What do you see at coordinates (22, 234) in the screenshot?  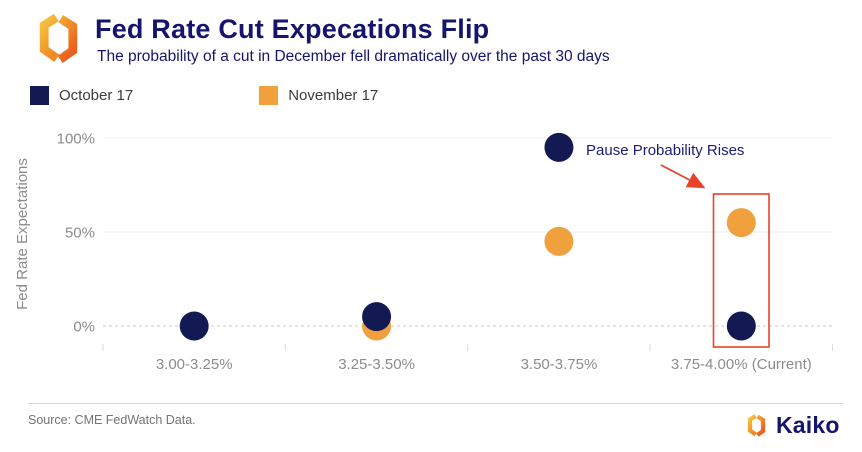 I see `y-axis-title: Fed Rate Expectations` at bounding box center [22, 234].